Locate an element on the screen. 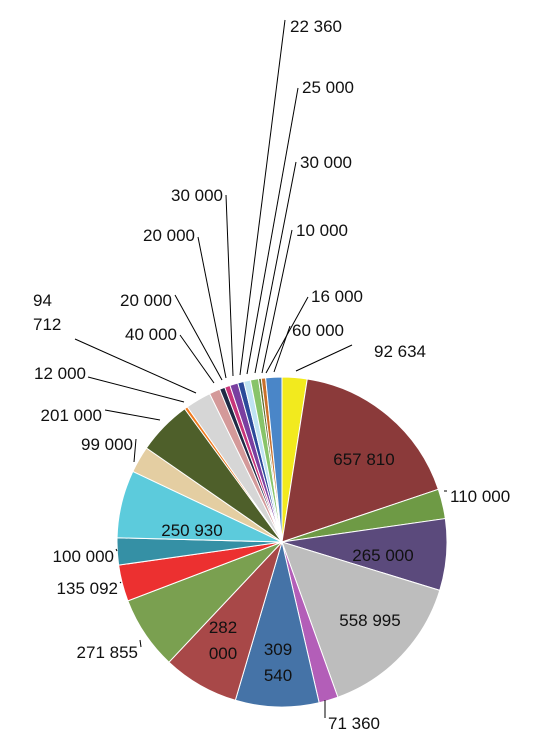 This screenshot has height=732, width=537. data-label-1: 92 634 is located at coordinates (400, 351).